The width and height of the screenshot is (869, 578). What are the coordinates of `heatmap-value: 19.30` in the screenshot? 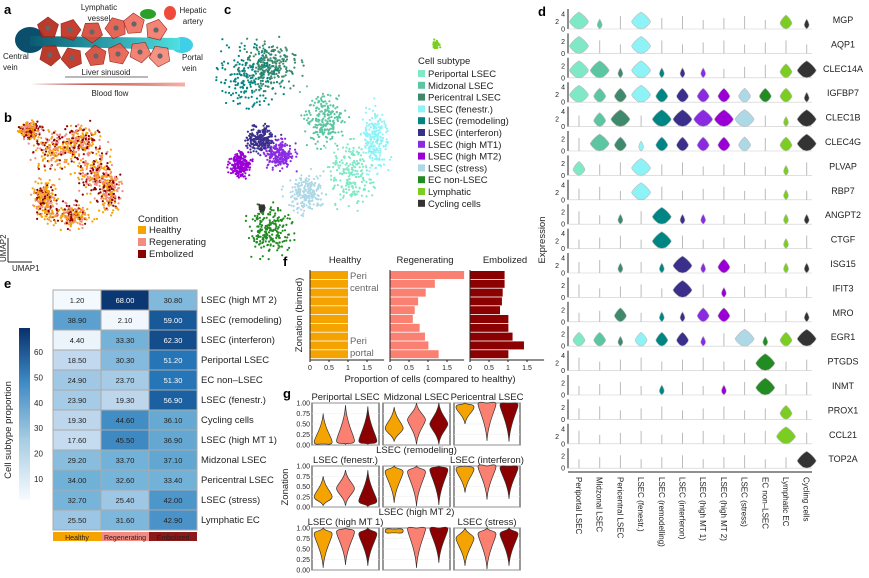 It's located at (125, 400).